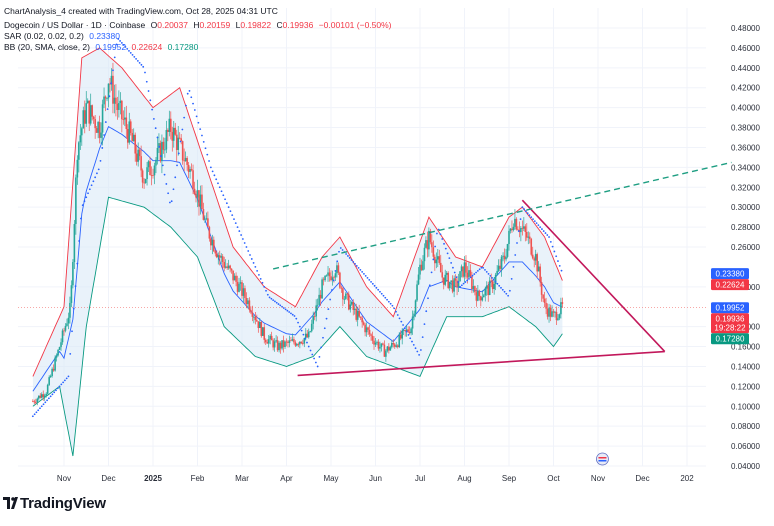  Describe the element at coordinates (295, 25) in the screenshot. I see `ohlc-c: C0.19936` at that location.